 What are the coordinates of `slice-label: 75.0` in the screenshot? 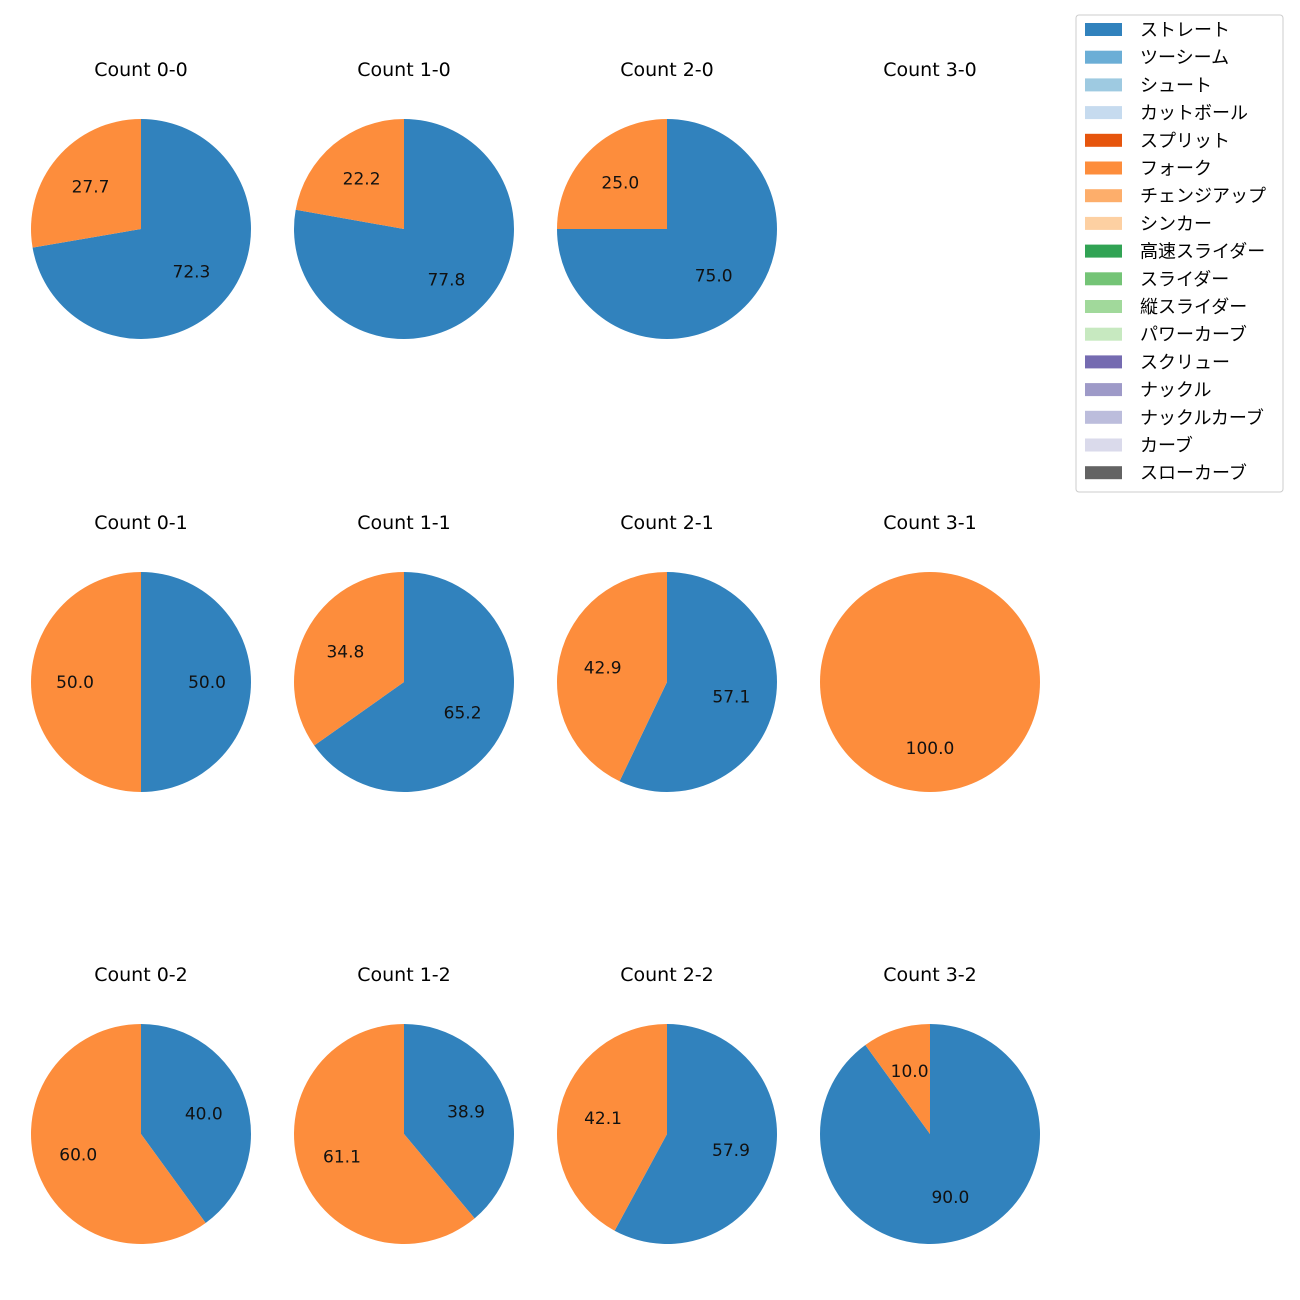 It's located at (714, 277).